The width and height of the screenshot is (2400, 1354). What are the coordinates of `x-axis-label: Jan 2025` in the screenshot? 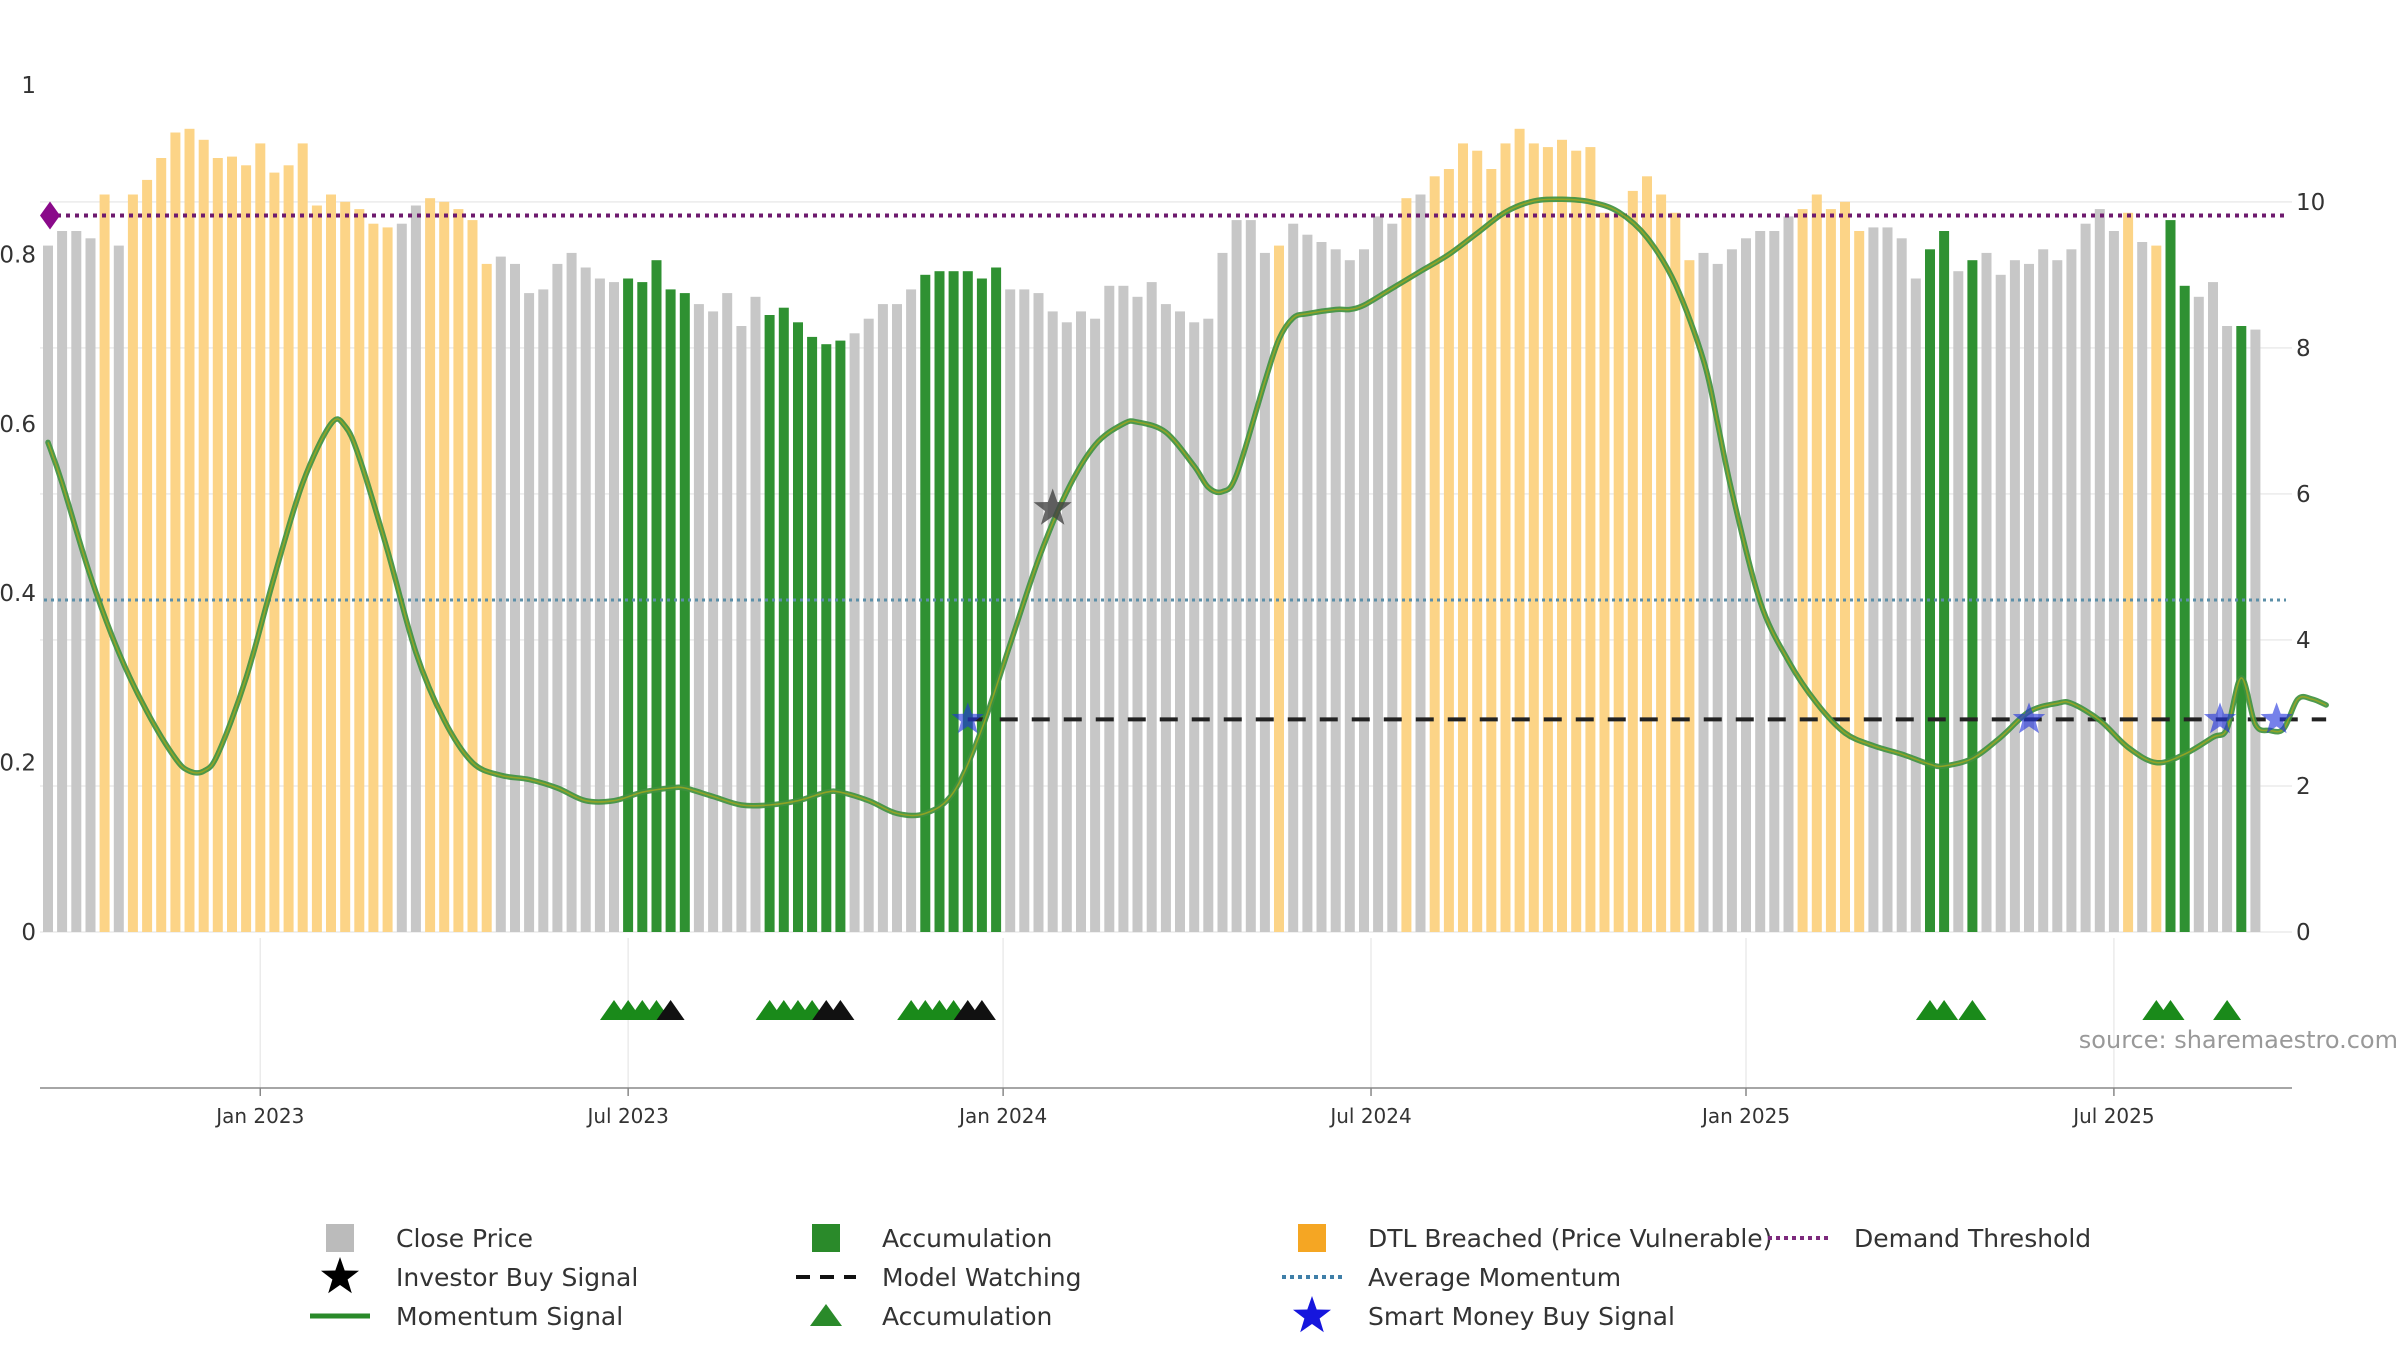 It's located at (1745, 1116).